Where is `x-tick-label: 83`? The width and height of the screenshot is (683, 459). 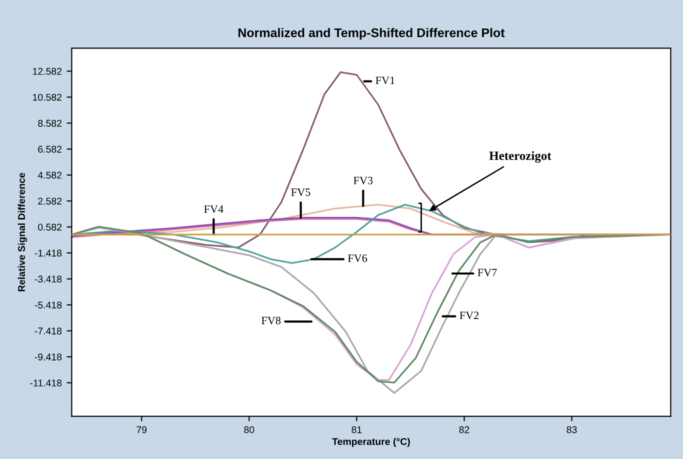
x-tick-label: 83 is located at coordinates (571, 430).